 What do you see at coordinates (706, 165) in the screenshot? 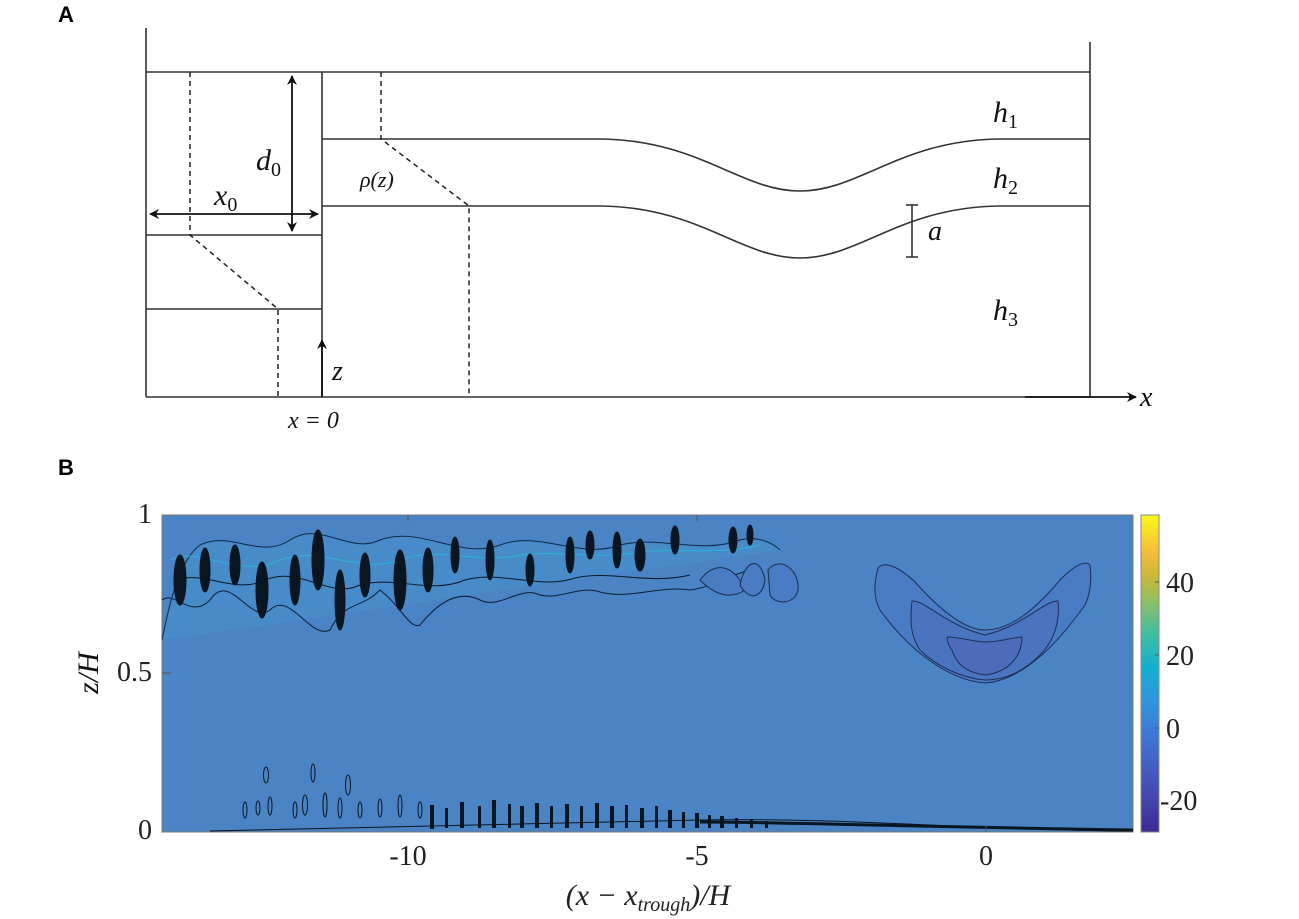
I see `interface-h1-h2` at bounding box center [706, 165].